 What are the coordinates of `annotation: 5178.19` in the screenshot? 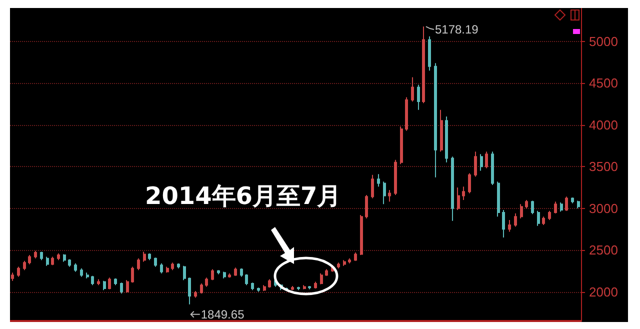 It's located at (456, 29).